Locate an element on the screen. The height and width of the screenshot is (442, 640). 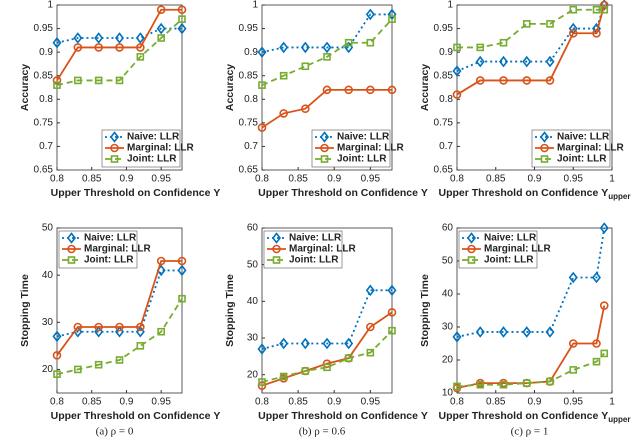
x-axis-label-sub: upper is located at coordinates (619, 196).